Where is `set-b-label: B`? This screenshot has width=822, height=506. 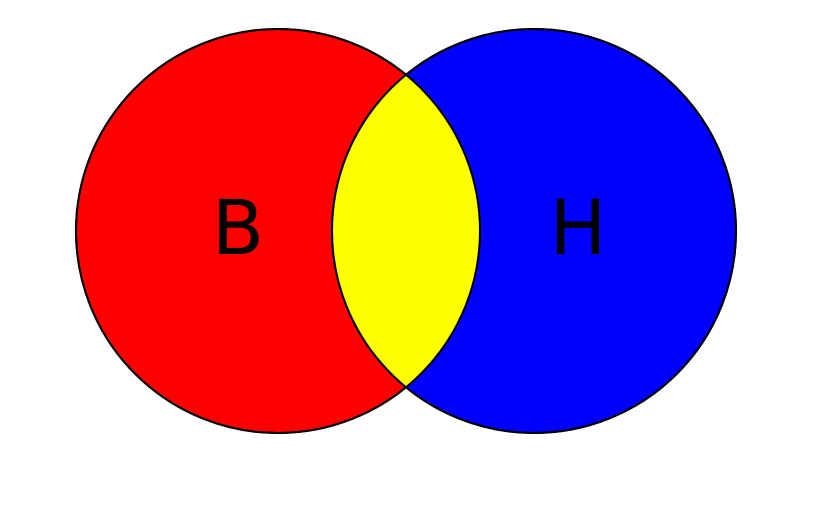
set-b-label: B is located at coordinates (238, 227).